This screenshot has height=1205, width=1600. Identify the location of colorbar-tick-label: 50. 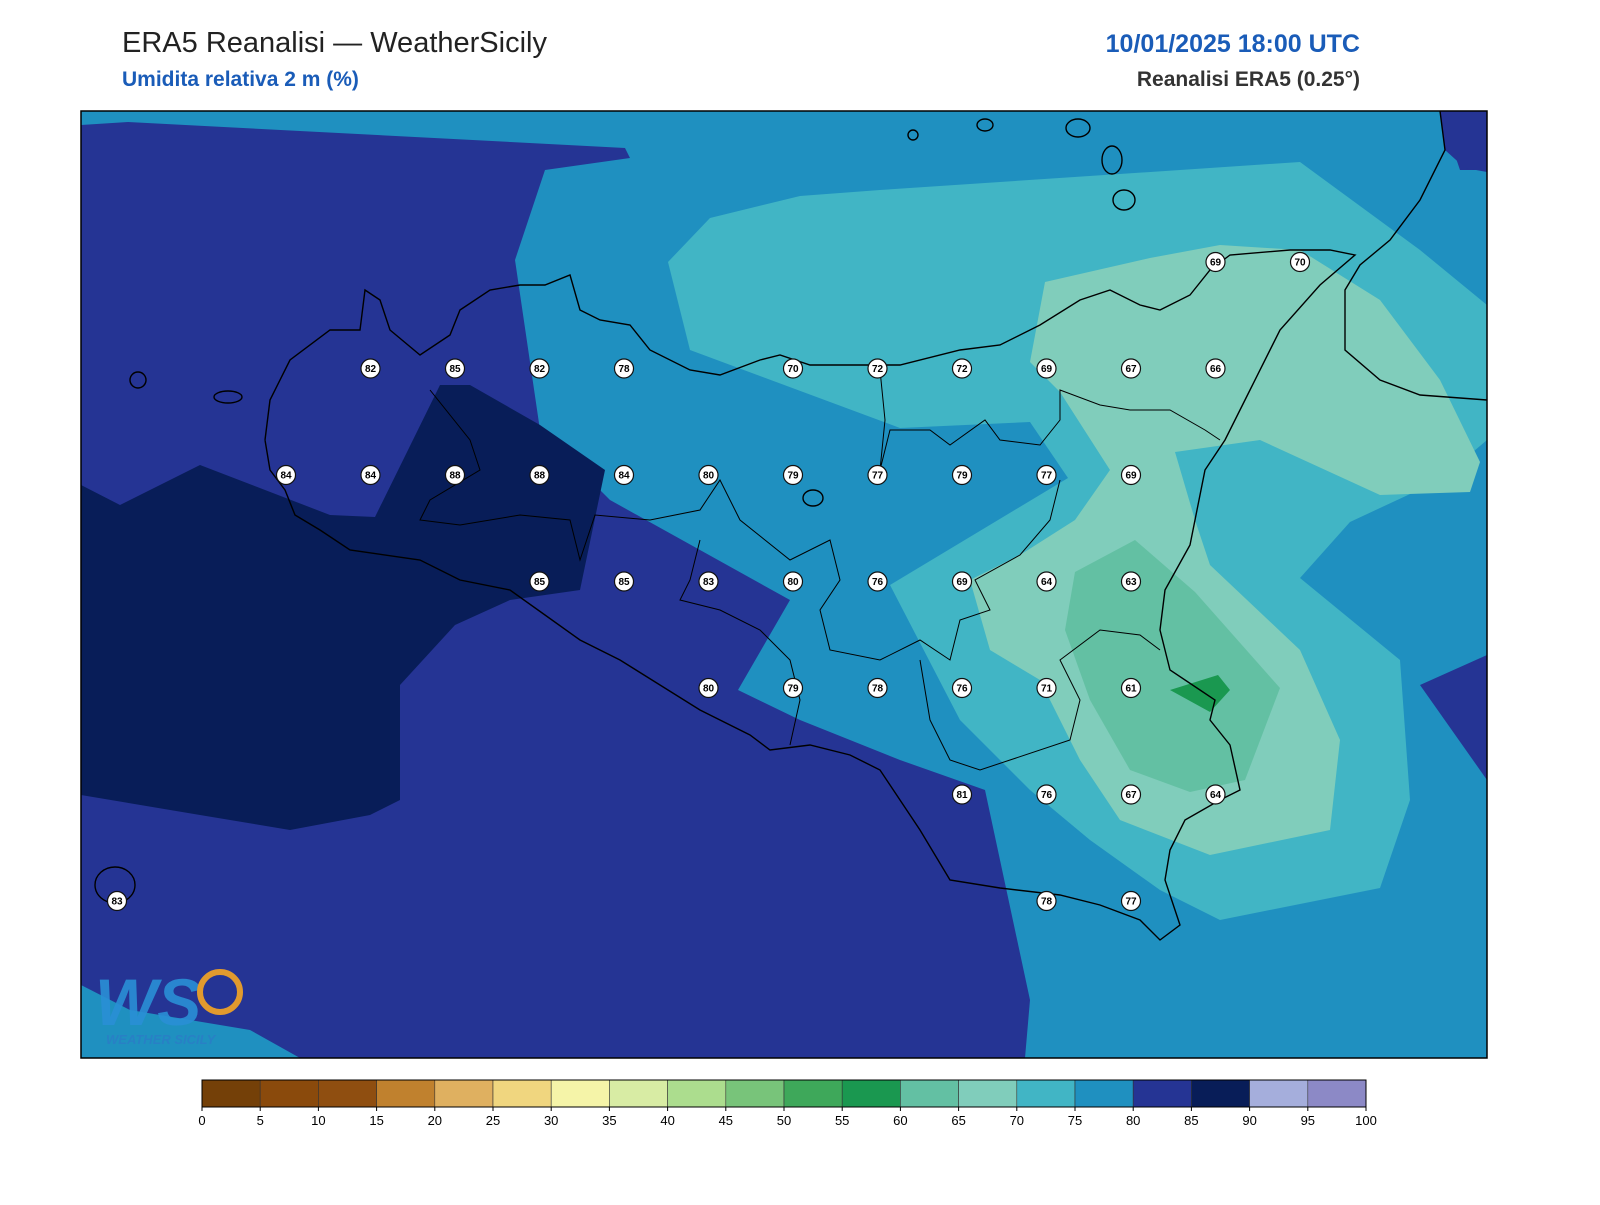
(784, 1120).